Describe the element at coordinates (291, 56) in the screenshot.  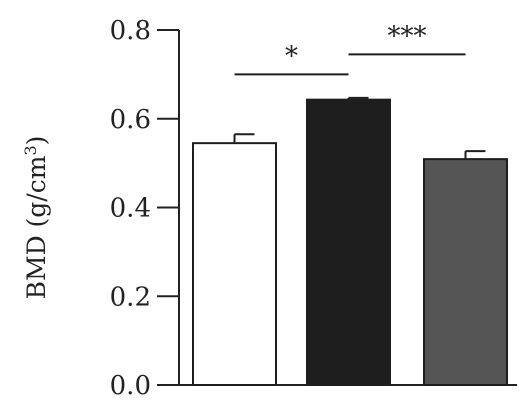
I see `significance-label: *` at that location.